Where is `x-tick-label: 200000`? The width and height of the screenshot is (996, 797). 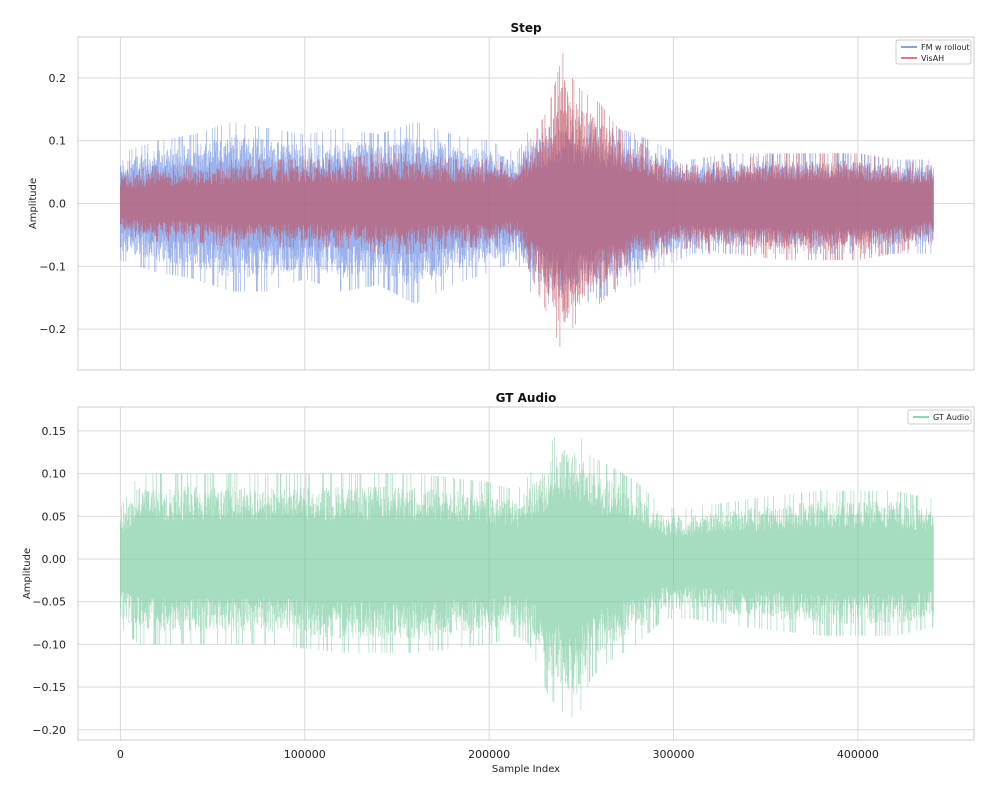
x-tick-label: 200000 is located at coordinates (489, 754).